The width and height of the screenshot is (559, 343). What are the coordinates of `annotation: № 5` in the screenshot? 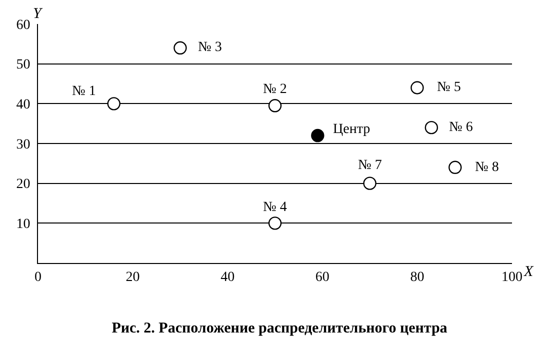 It's located at (449, 87).